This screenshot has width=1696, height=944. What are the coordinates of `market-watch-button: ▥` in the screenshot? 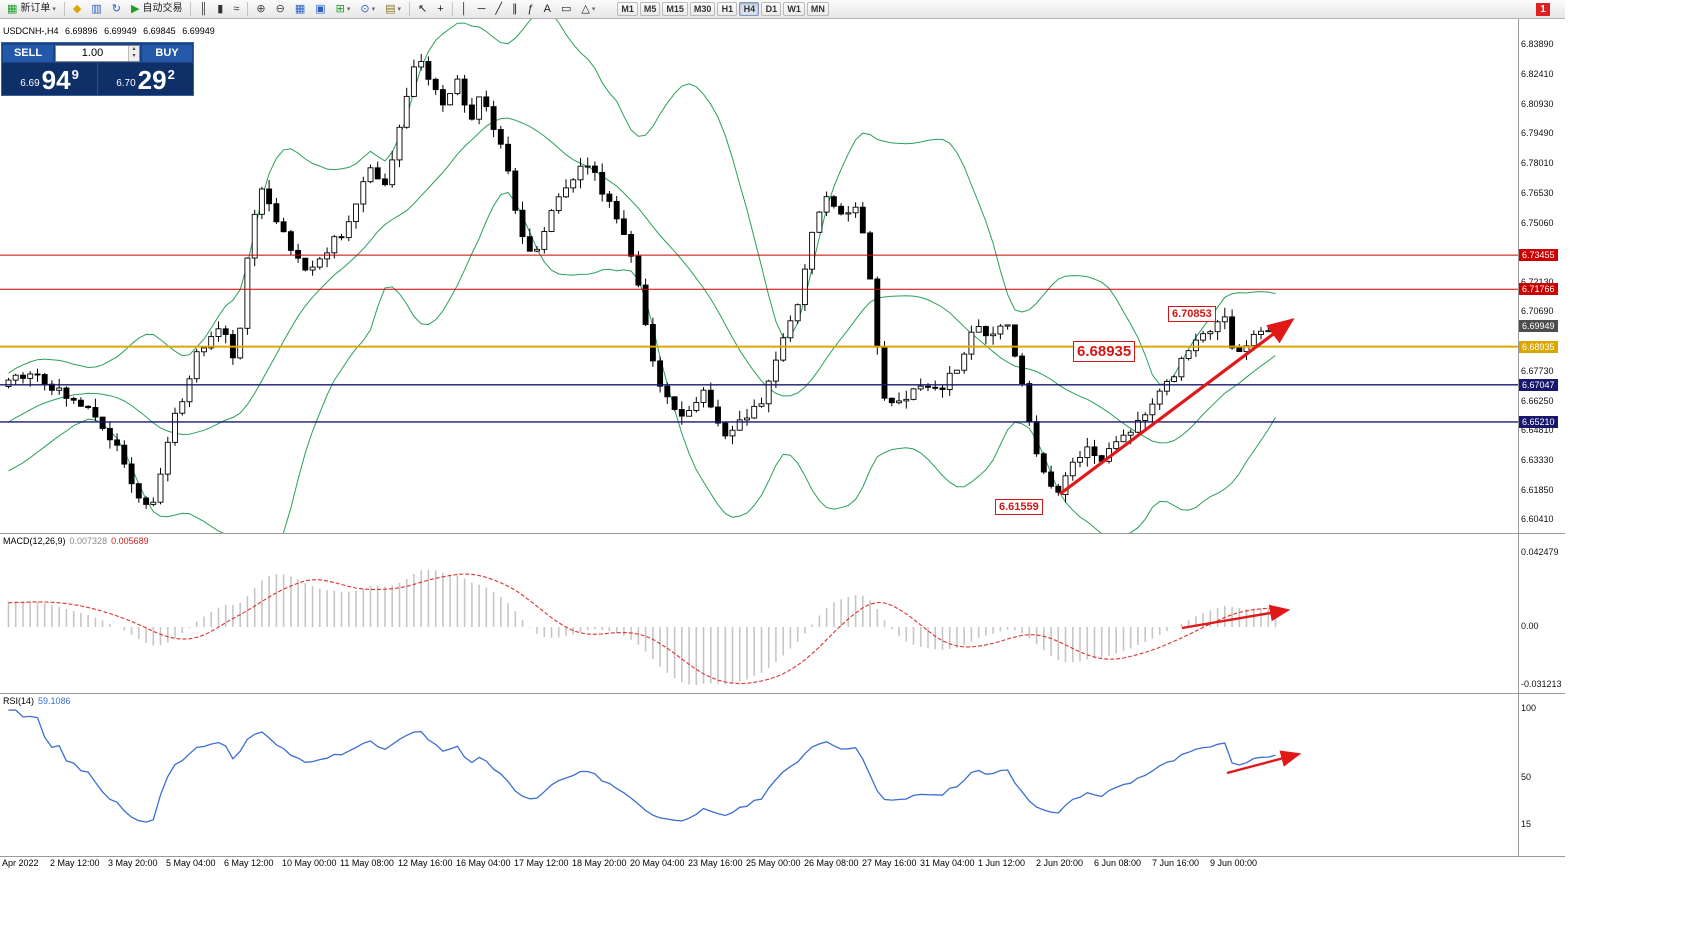 It's located at (96, 9).